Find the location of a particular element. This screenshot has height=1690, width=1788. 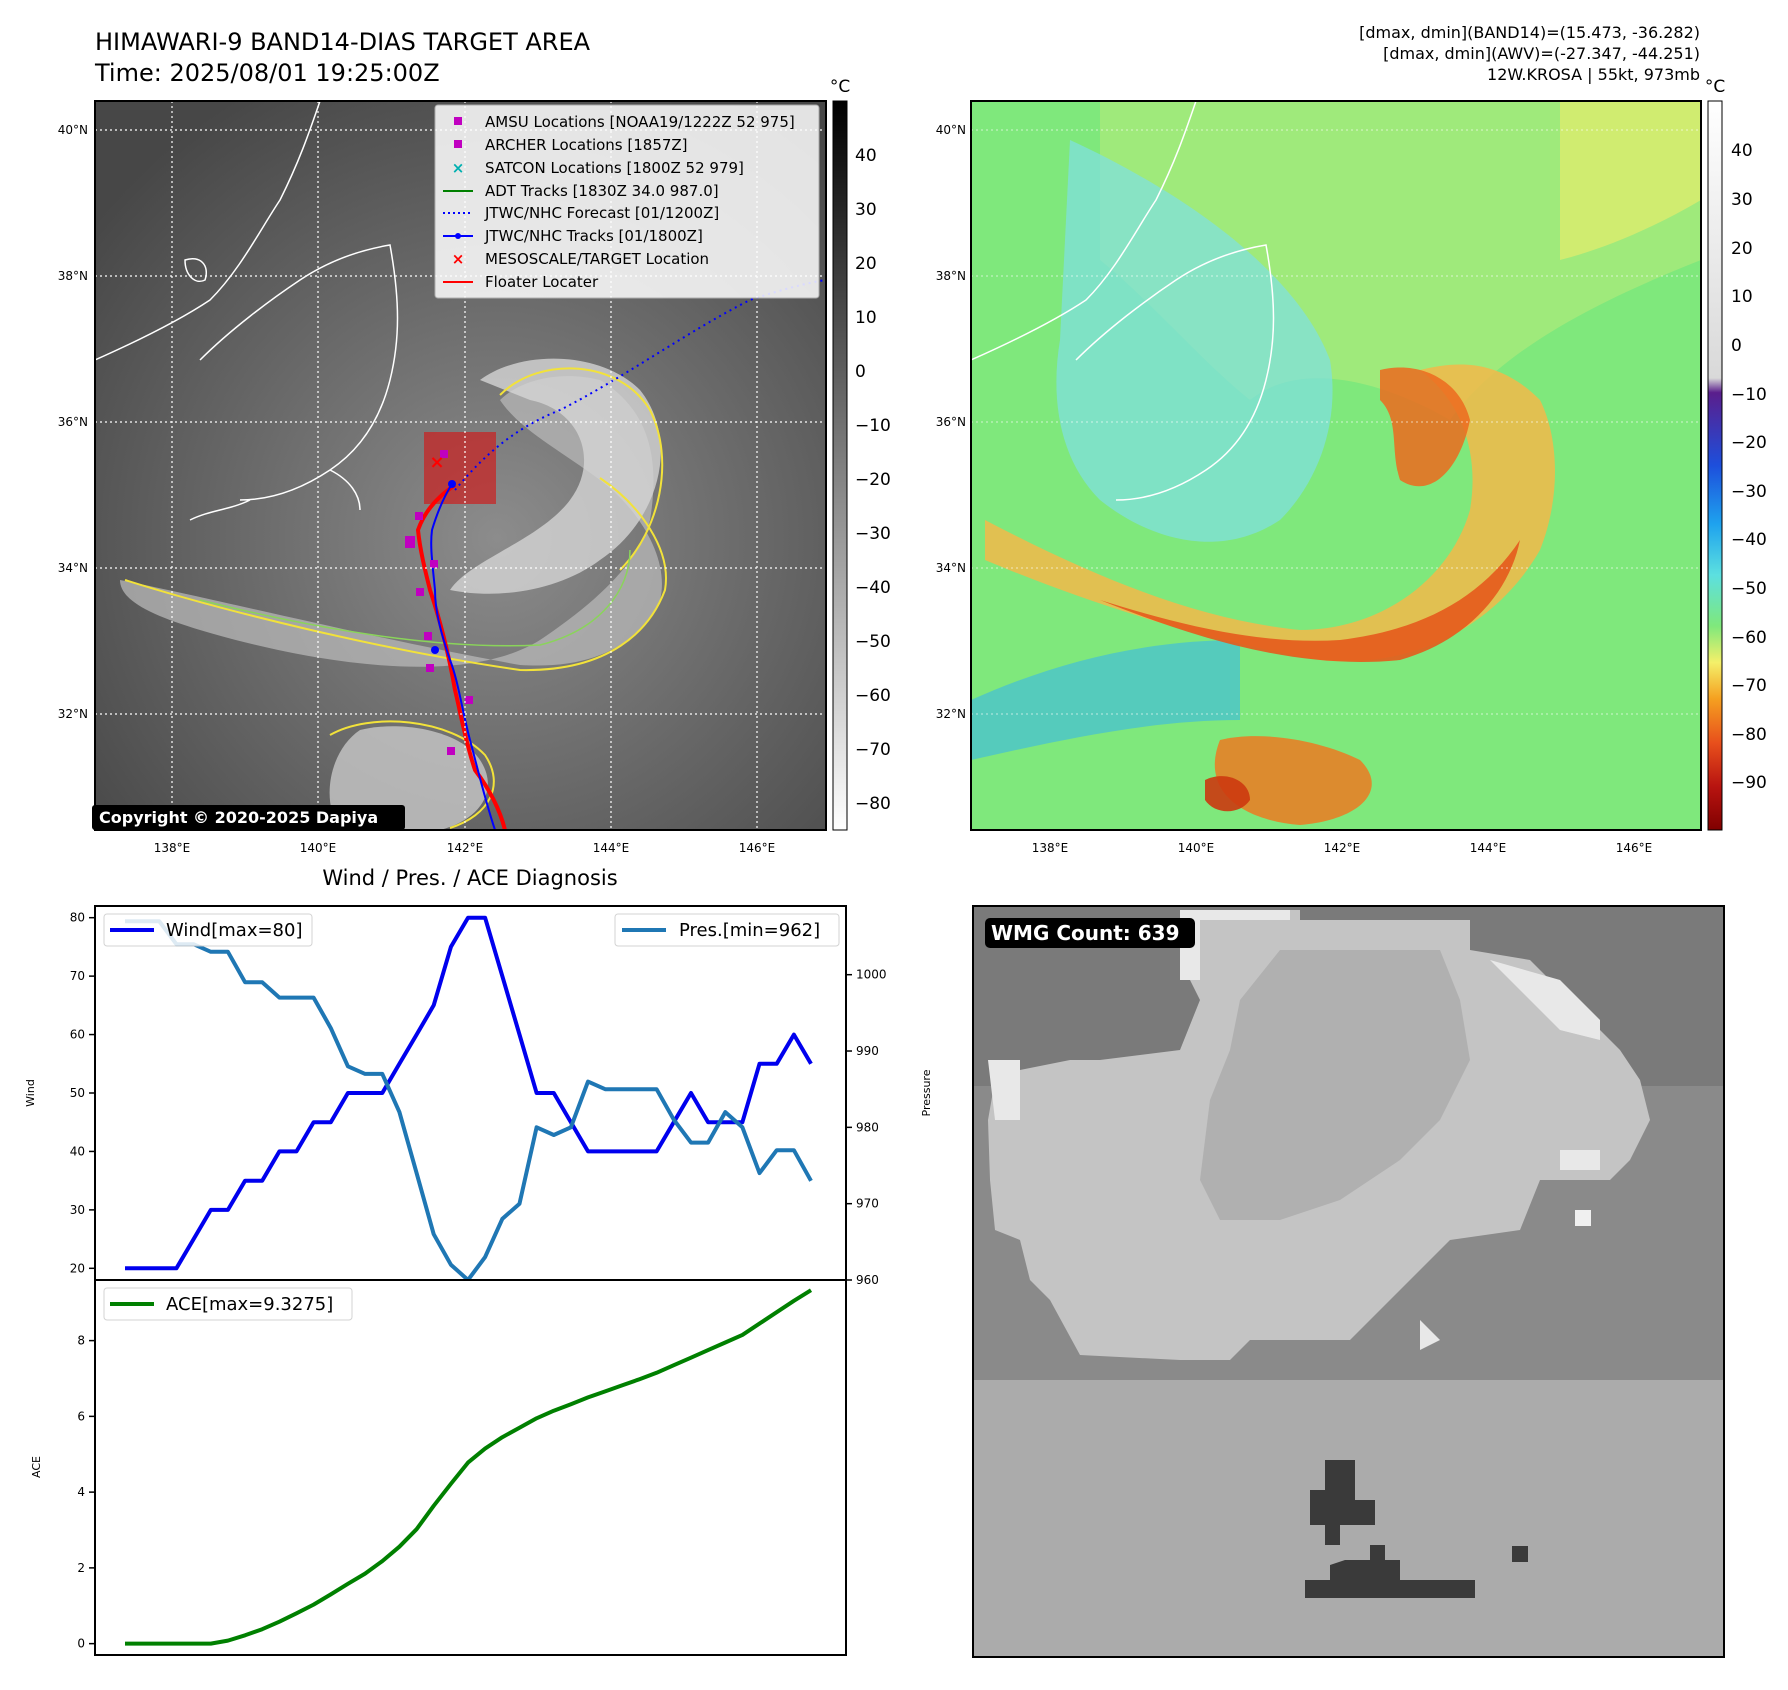

copyright-box is located at coordinates (248, 817).